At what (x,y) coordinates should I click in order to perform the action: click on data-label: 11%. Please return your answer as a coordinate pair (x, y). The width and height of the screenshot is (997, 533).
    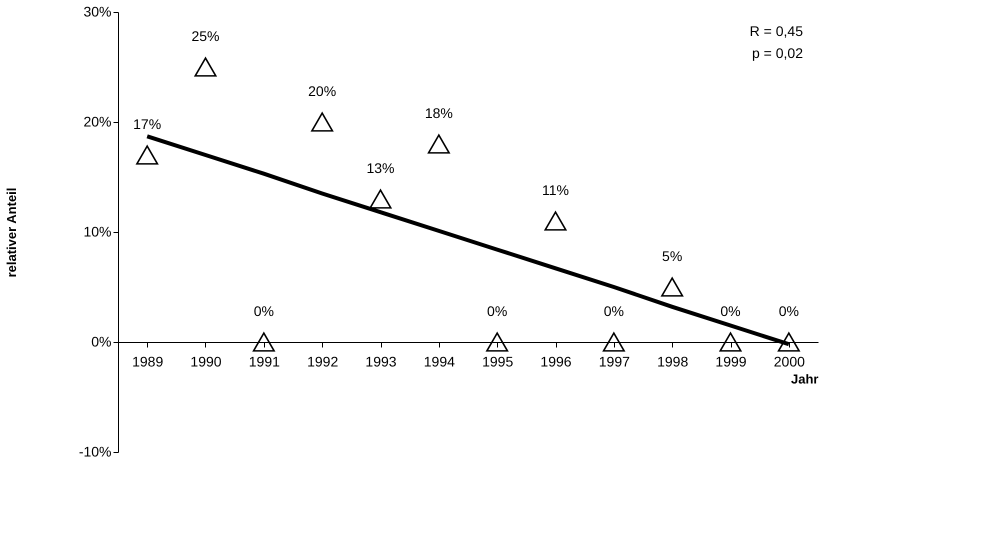
    Looking at the image, I should click on (555, 190).